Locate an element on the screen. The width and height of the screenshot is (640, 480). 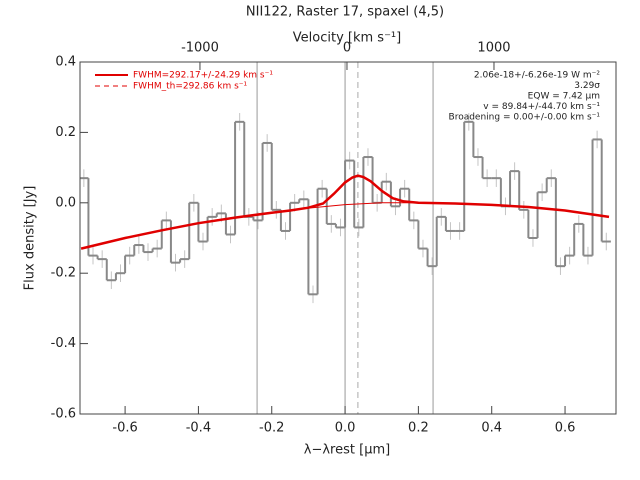
y-tick-label: -0.6 is located at coordinates (63, 414).